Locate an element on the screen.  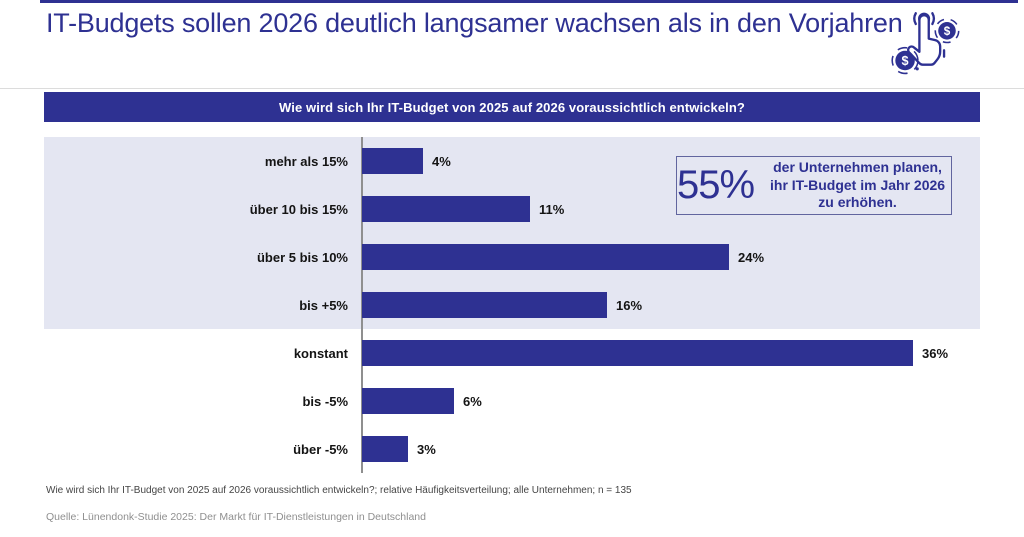
chart-row: konstant 36% is located at coordinates (512, 353).